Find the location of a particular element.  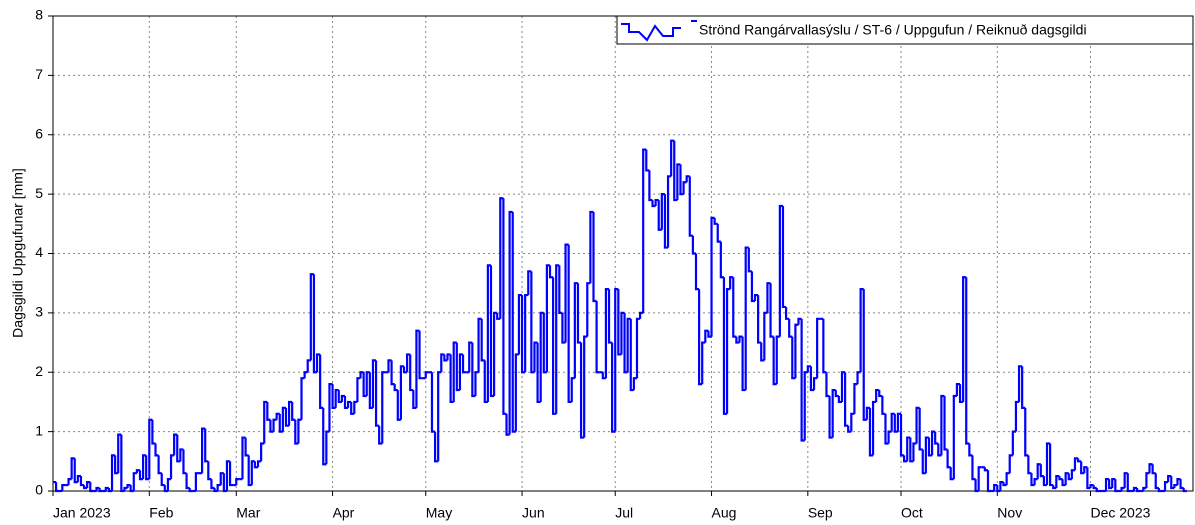

x-tick-label: Dec 2023 is located at coordinates (1120, 513).